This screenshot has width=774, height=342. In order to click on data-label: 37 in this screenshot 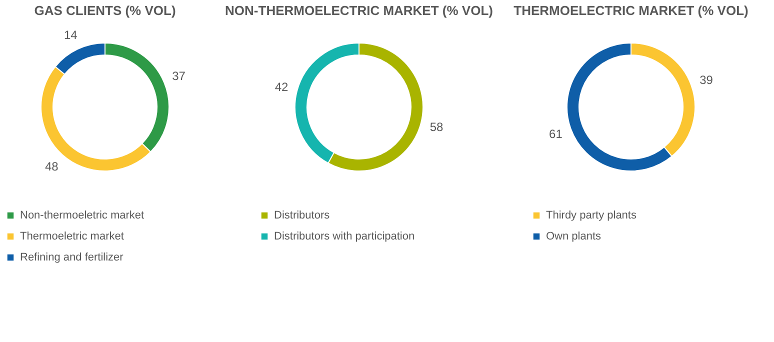, I will do `click(179, 76)`.